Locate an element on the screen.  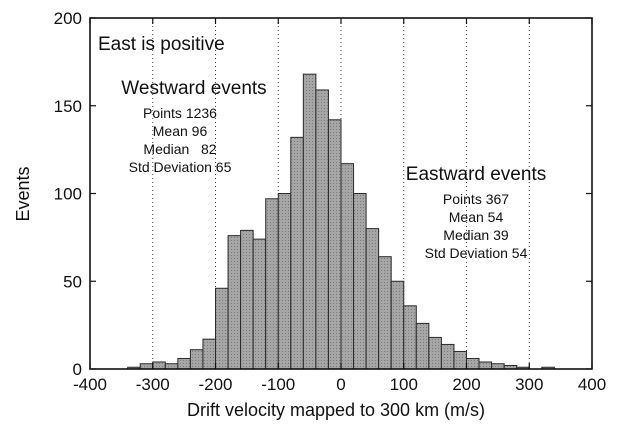
x-tick-label: -100 is located at coordinates (278, 384).